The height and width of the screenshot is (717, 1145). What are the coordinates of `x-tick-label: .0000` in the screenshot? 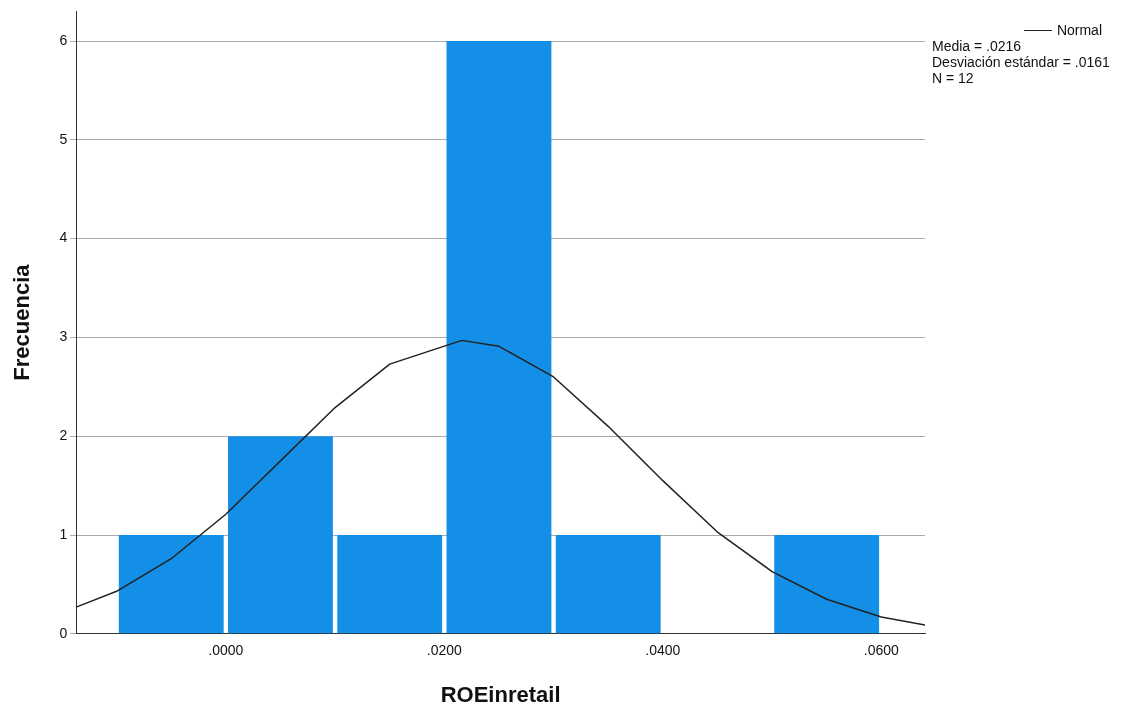 It's located at (226, 650).